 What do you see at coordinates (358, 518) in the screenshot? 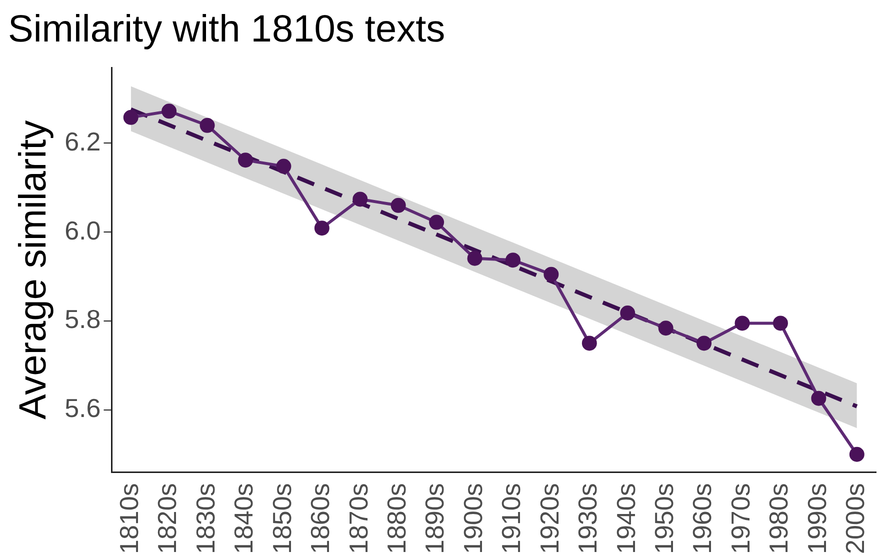
I see `x-tick-label: 1870s` at bounding box center [358, 518].